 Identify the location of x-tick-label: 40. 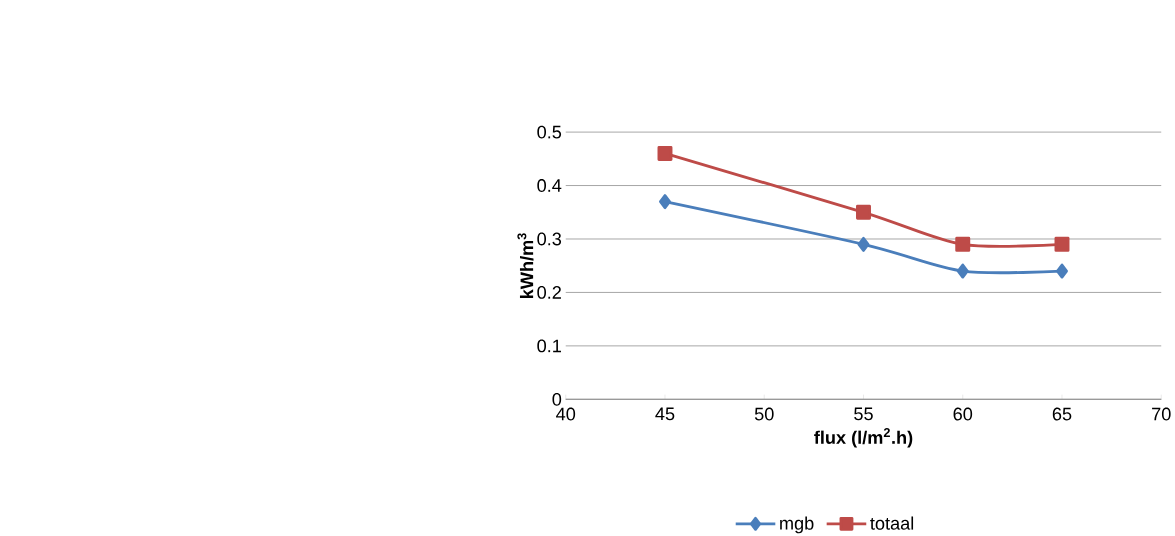
(566, 414).